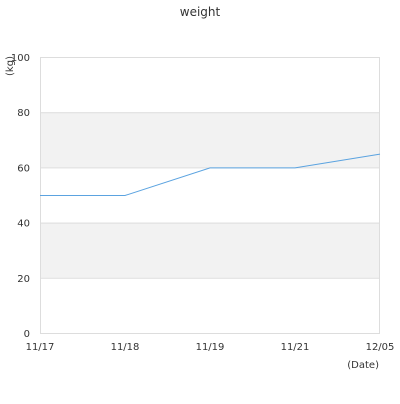 This screenshot has width=400, height=404. I want to click on y-tick-label: 60, so click(23, 168).